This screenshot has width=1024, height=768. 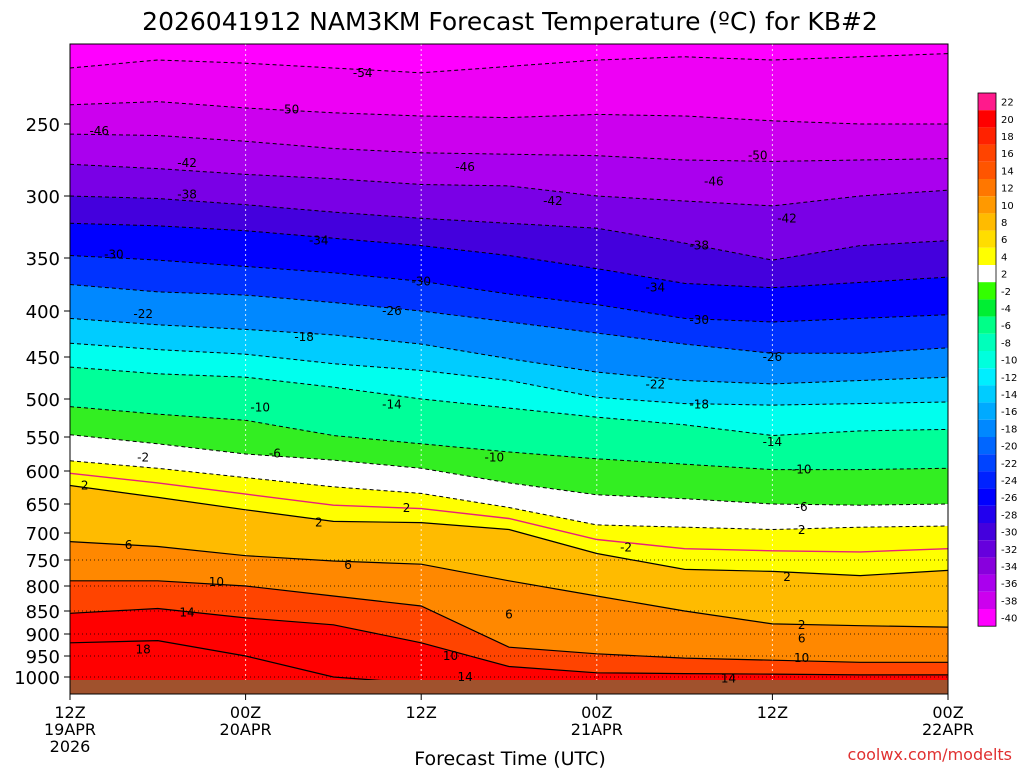 I want to click on y-tick-label: 850, so click(x=43, y=612).